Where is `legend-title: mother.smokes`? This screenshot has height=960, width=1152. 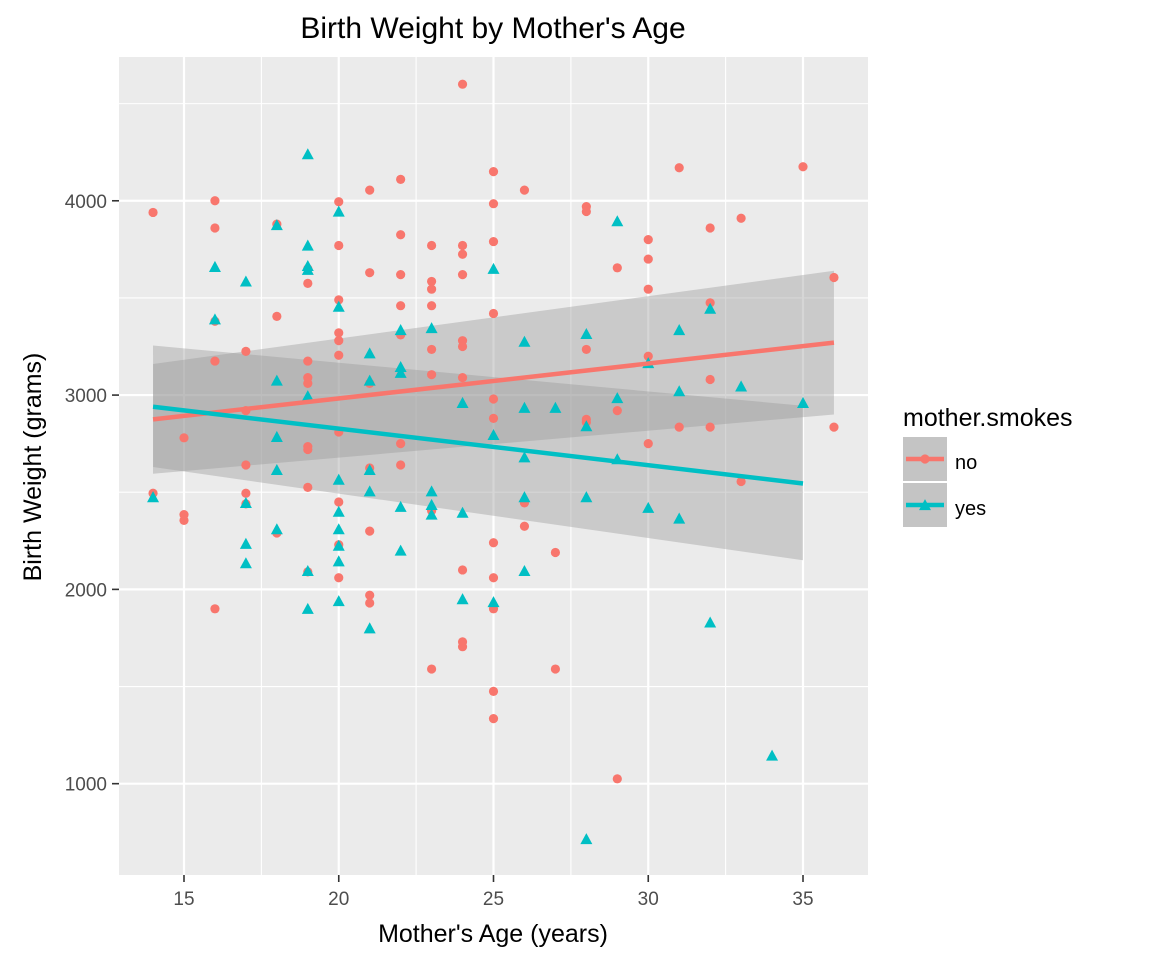
legend-title: mother.smokes is located at coordinates (988, 418).